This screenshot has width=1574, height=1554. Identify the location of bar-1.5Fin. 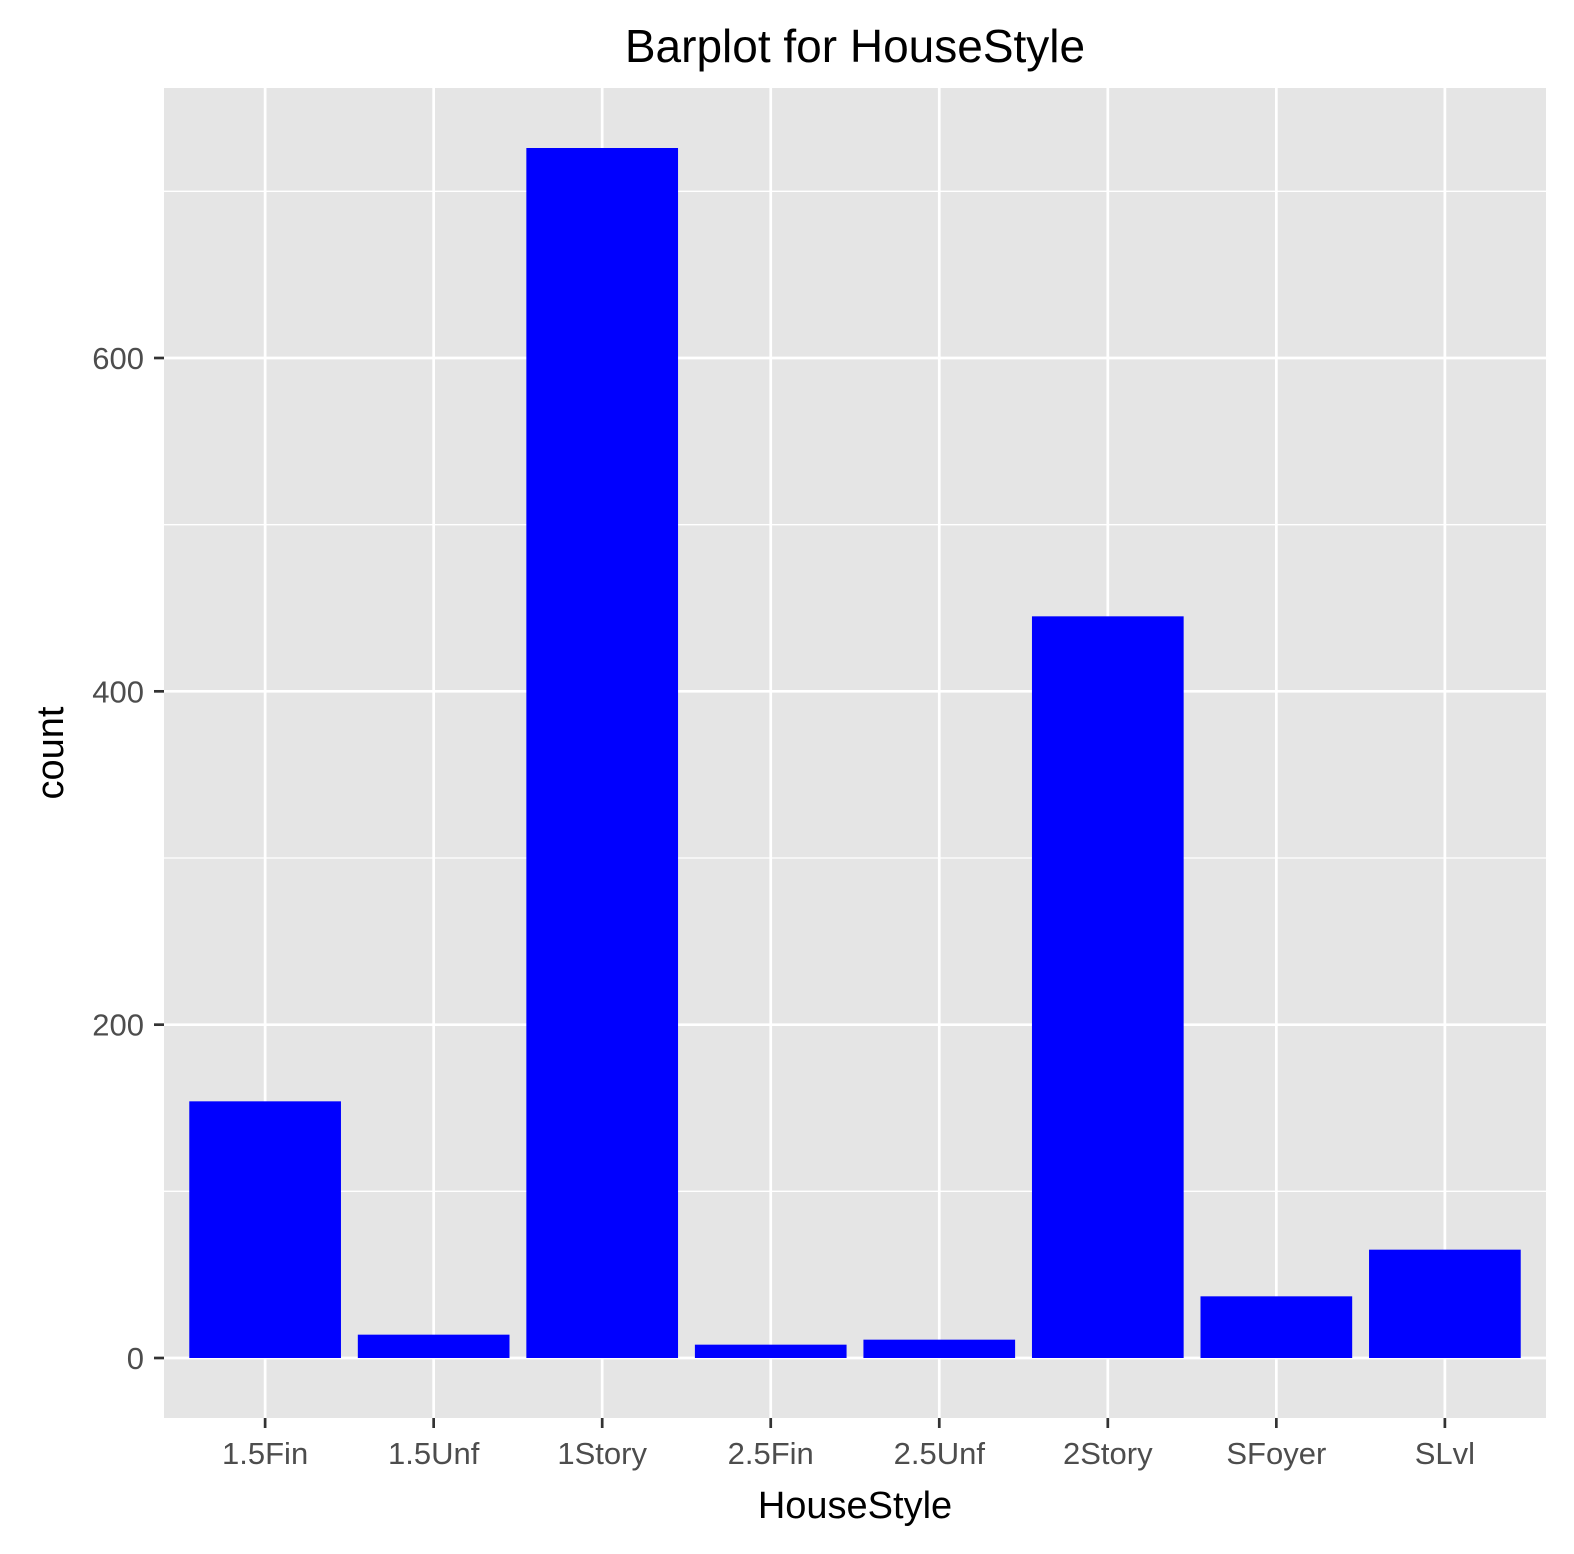
(265, 1229).